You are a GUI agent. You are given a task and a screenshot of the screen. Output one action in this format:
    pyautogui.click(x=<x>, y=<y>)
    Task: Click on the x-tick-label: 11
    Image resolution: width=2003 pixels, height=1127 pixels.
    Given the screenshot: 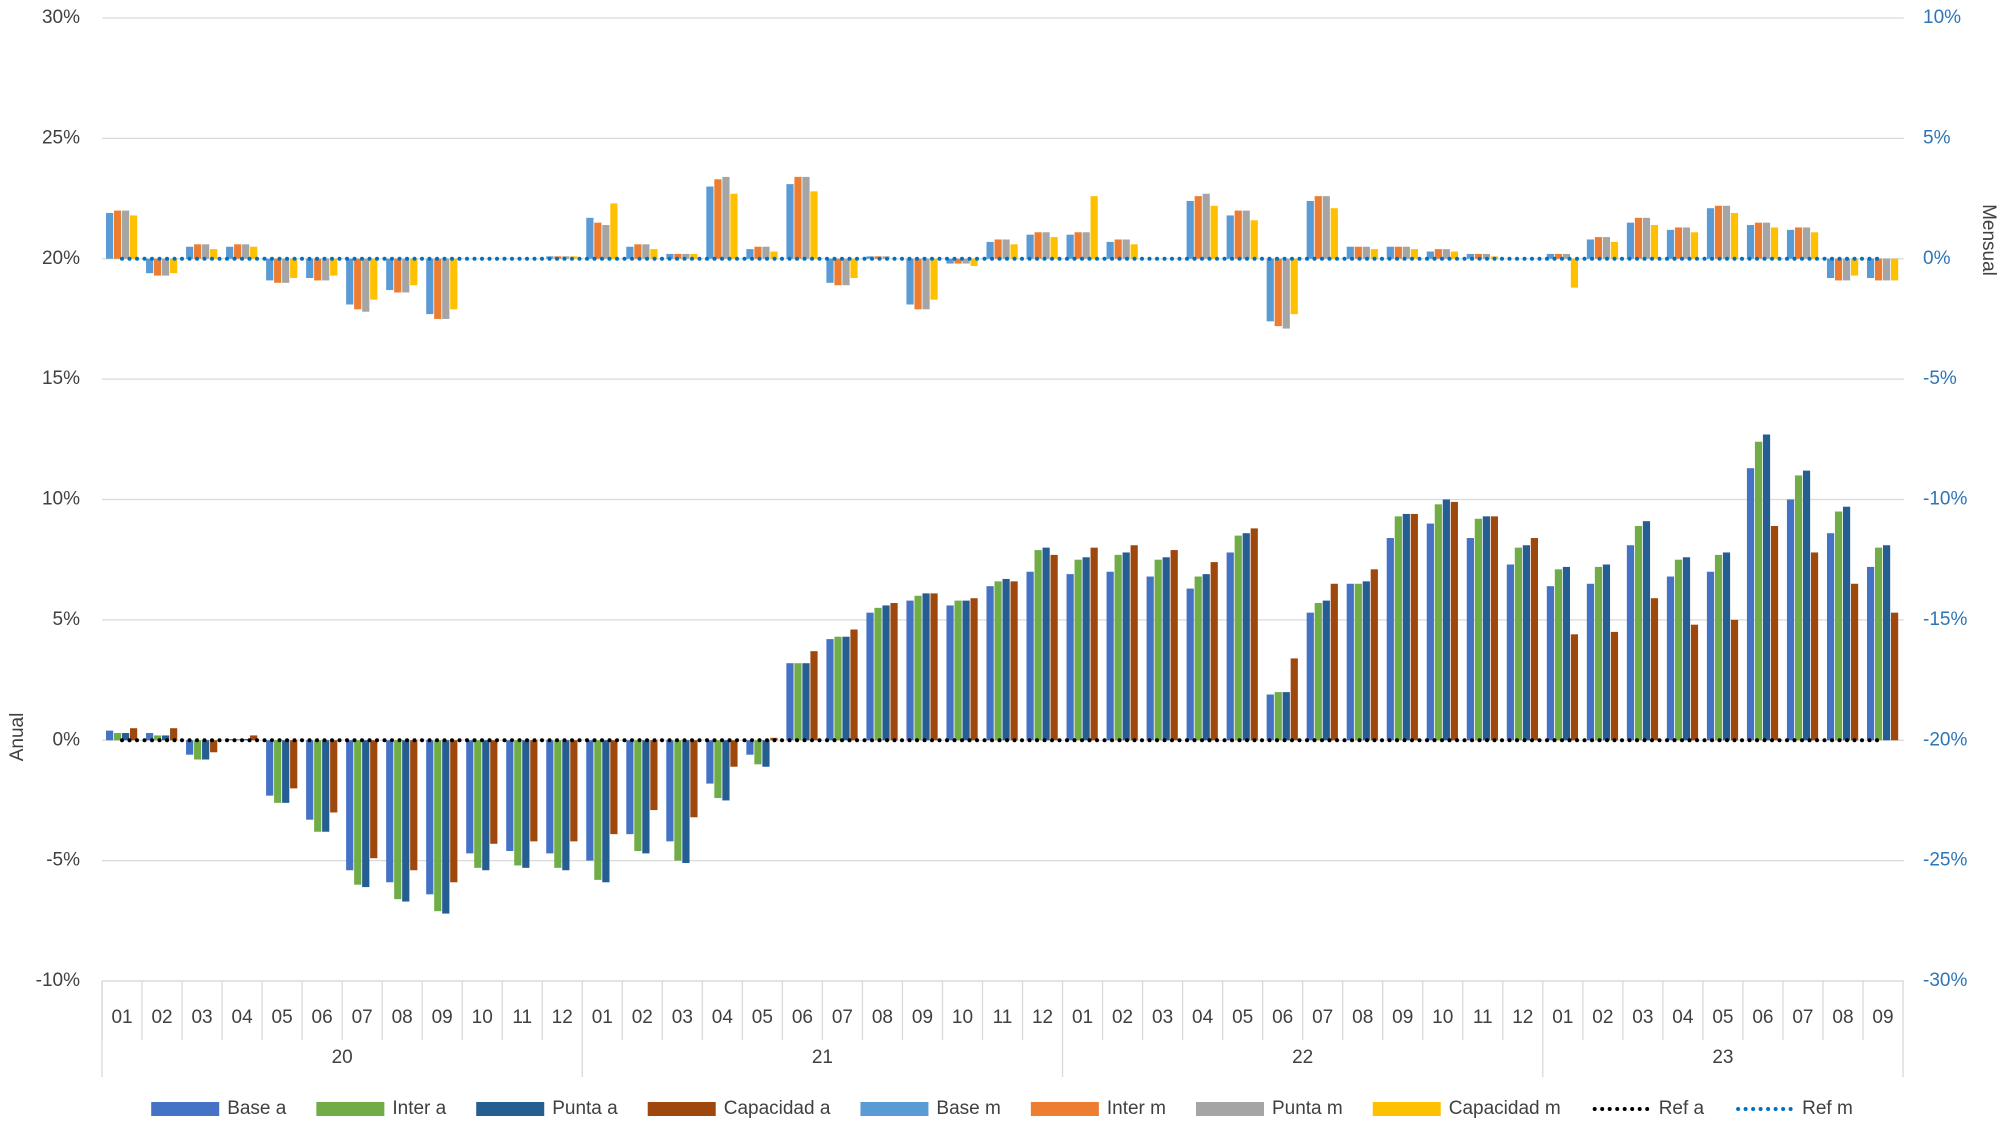 What is the action you would take?
    pyautogui.click(x=522, y=1017)
    